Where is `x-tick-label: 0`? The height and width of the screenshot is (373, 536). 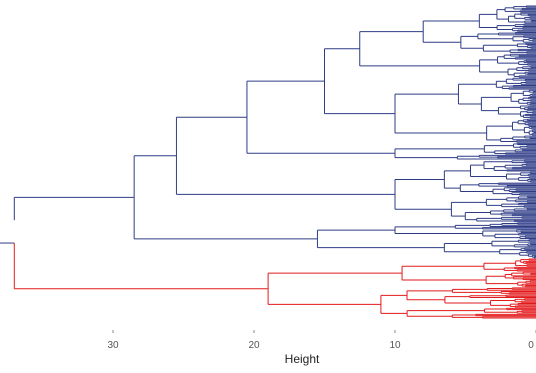 x-tick-label: 0 is located at coordinates (531, 345).